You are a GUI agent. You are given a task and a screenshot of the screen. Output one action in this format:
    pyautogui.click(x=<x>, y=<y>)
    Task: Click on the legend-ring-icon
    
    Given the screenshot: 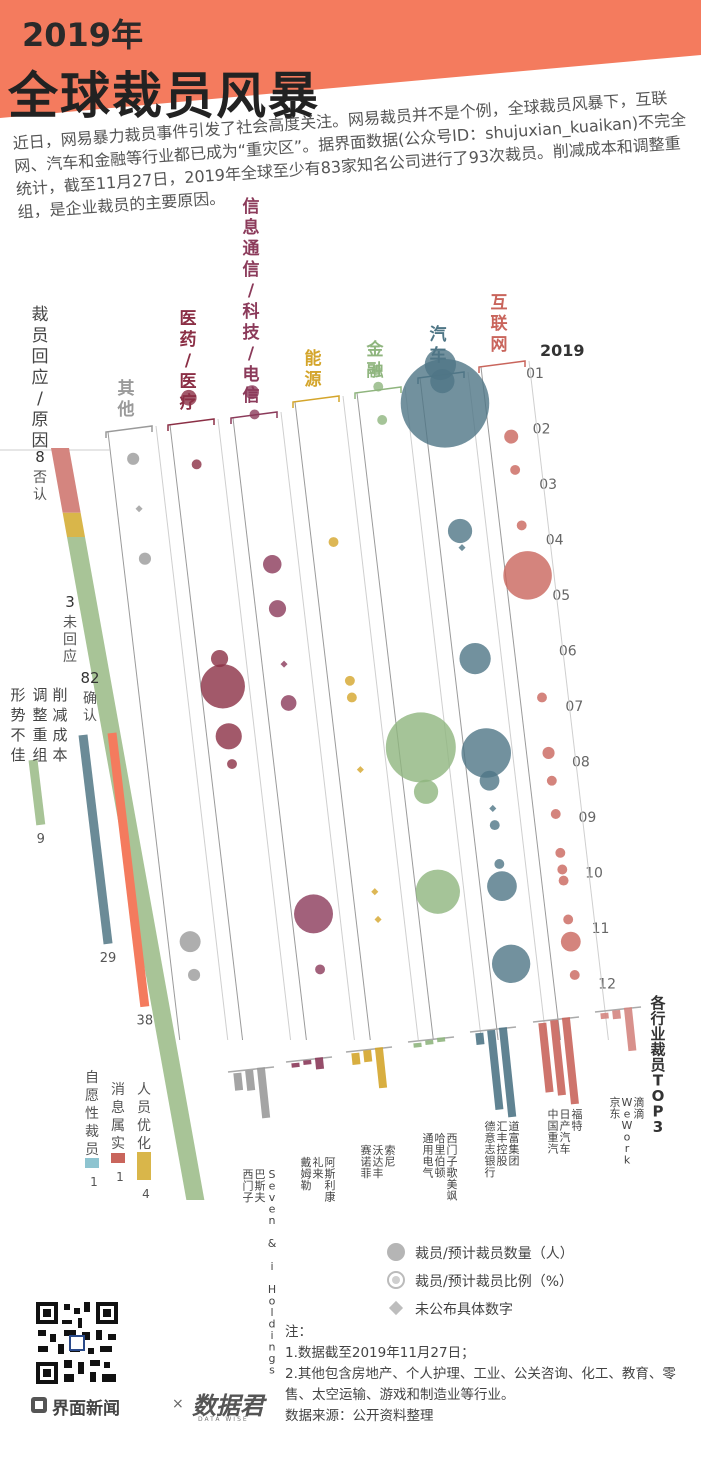 What is the action you would take?
    pyautogui.click(x=396, y=1280)
    